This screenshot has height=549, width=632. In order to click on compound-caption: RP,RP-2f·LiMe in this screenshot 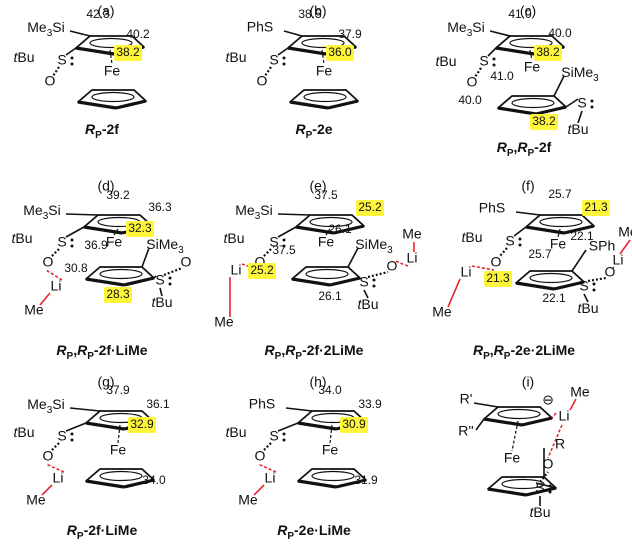, I will do `click(101, 352)`.